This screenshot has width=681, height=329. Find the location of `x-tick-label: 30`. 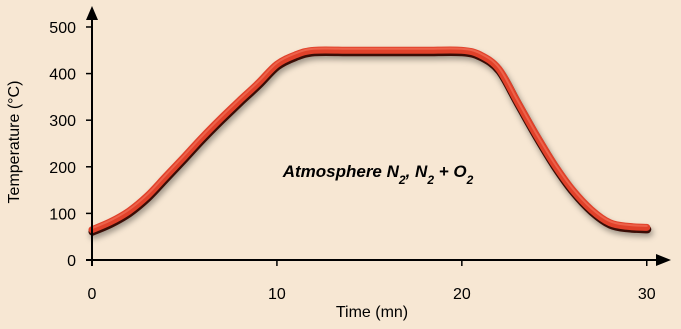

x-tick-label: 30 is located at coordinates (647, 294).